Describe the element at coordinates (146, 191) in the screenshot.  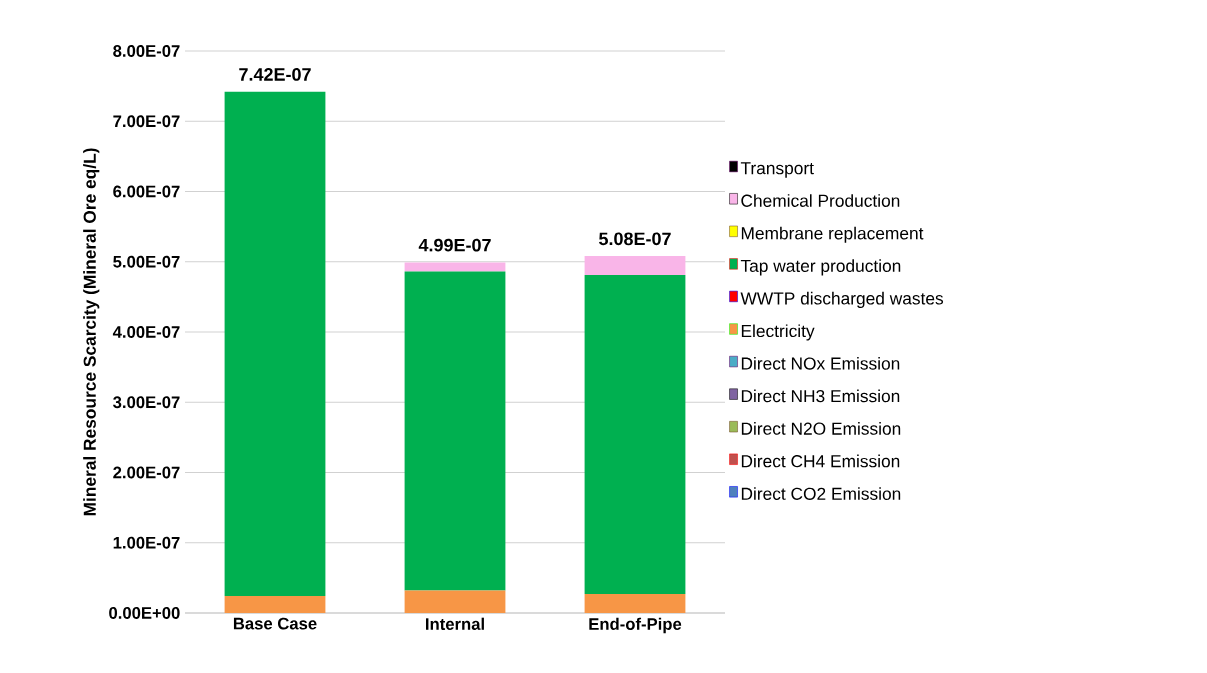
I see `y-tick-label: 6.00E-07` at that location.